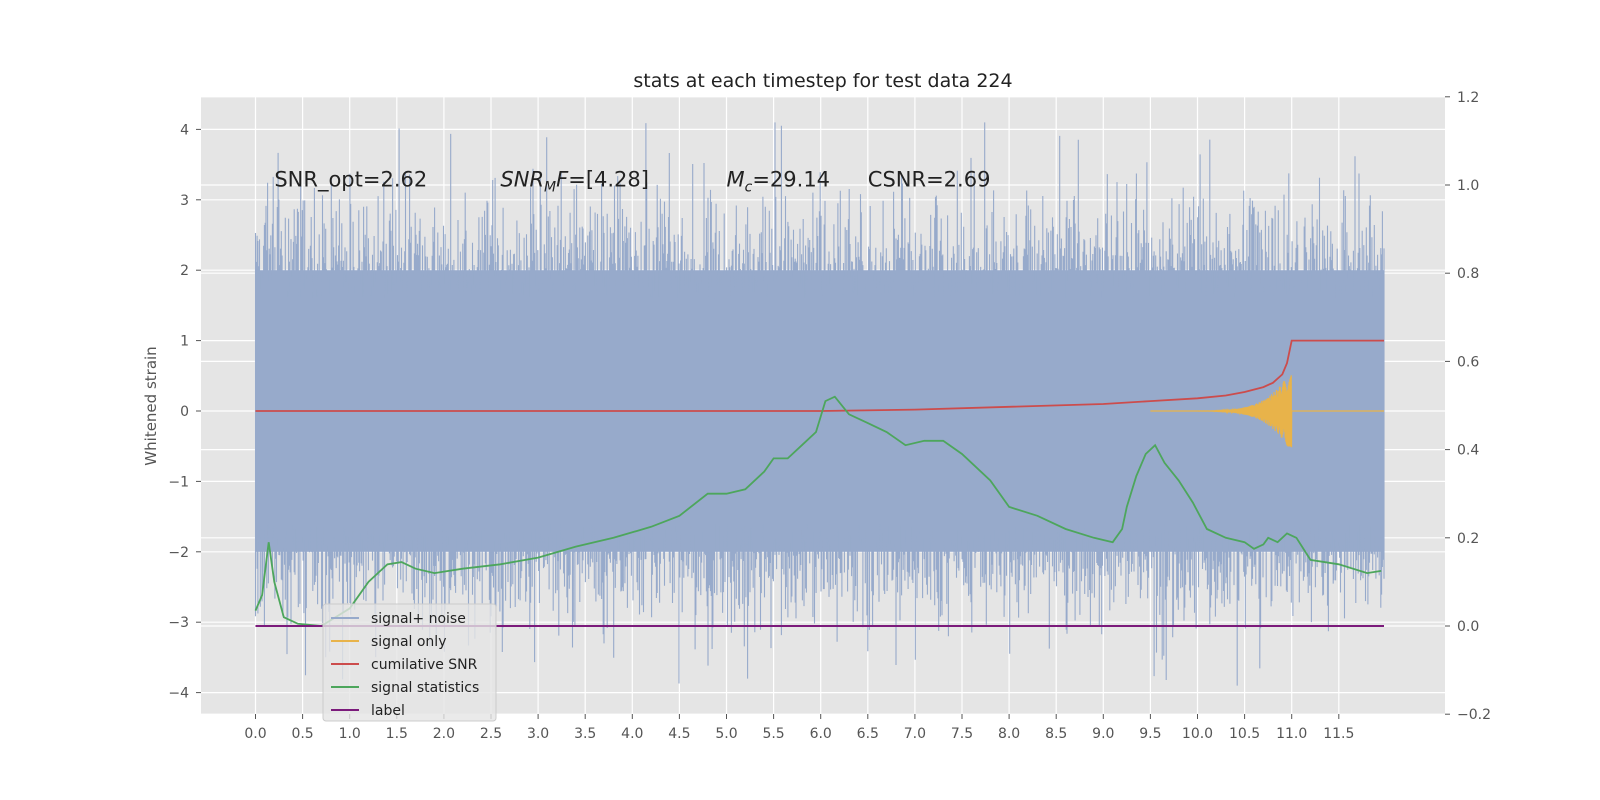 The image size is (1600, 800). I want to click on x-tick-label: 0.0, so click(255, 734).